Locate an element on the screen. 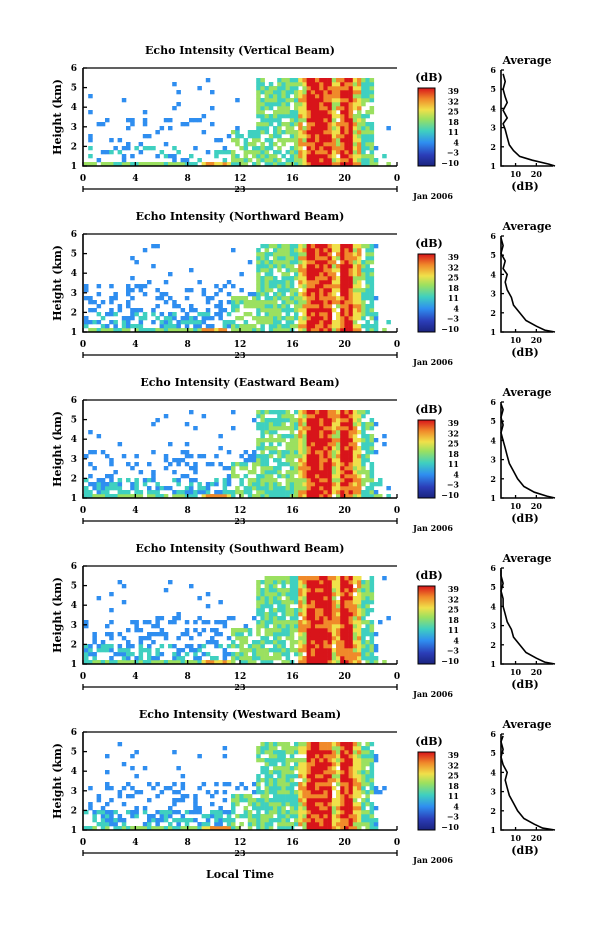  x-tick-label: 0 is located at coordinates (83, 677).